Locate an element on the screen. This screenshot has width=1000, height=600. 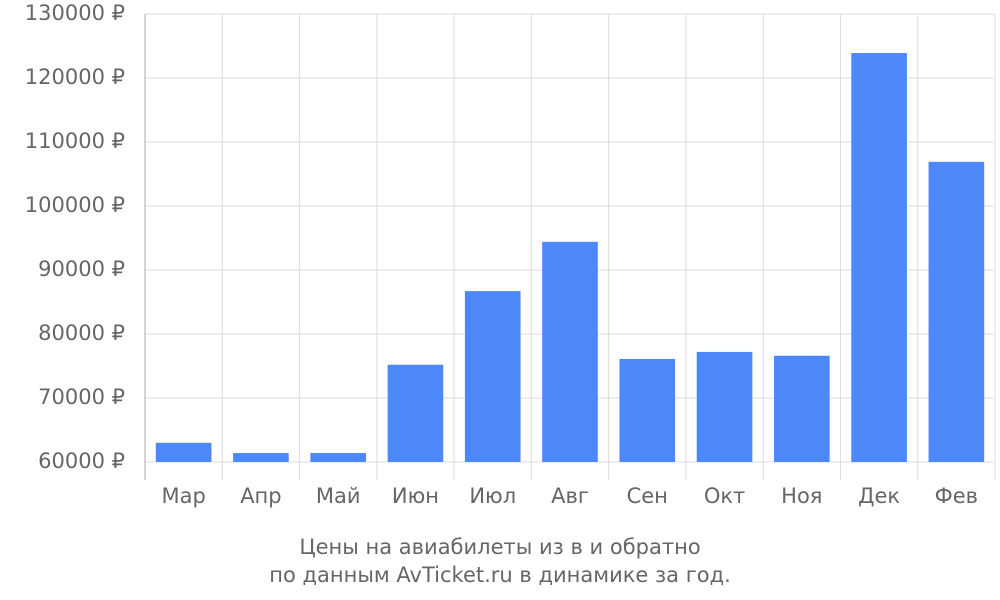
x-tick-label: Ноя is located at coordinates (801, 496).